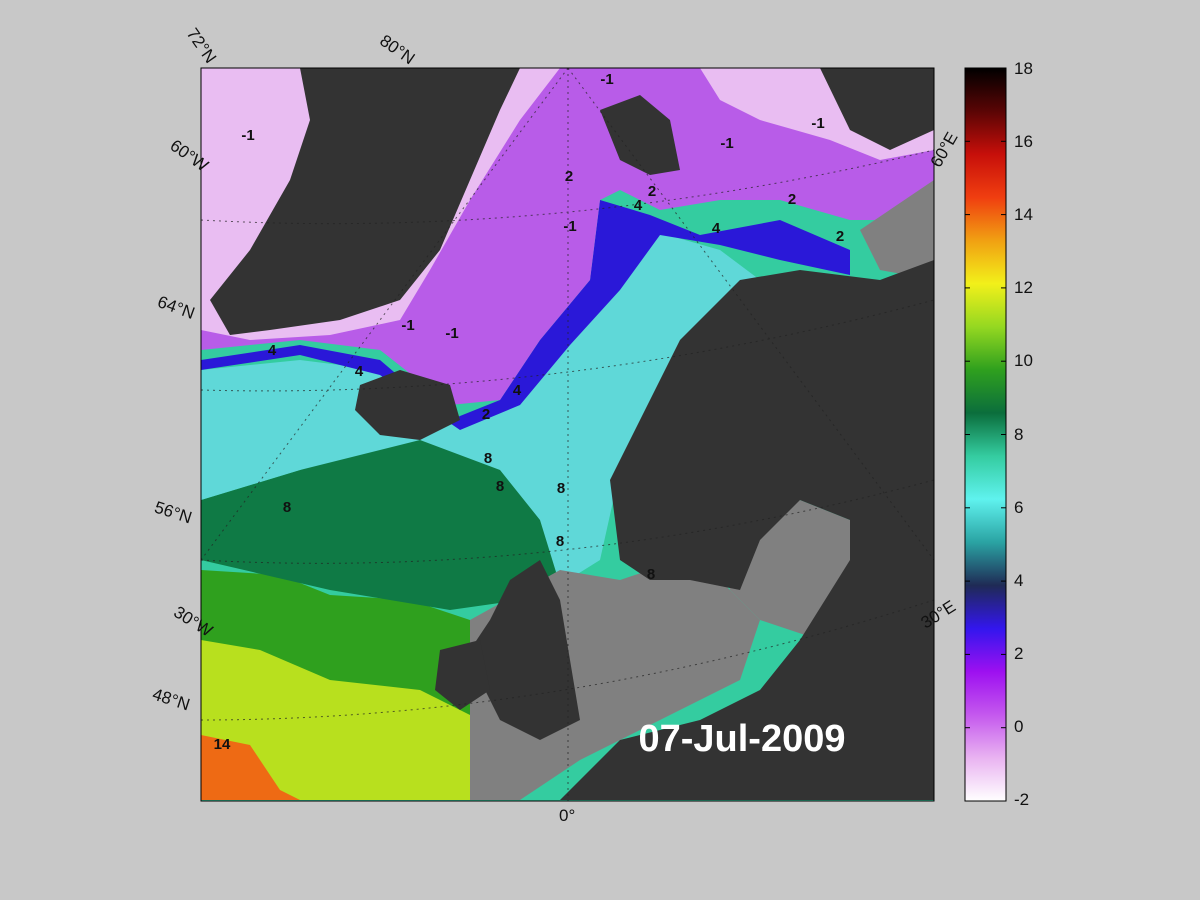 The image size is (1200, 900). I want to click on colorbar, so click(985, 434).